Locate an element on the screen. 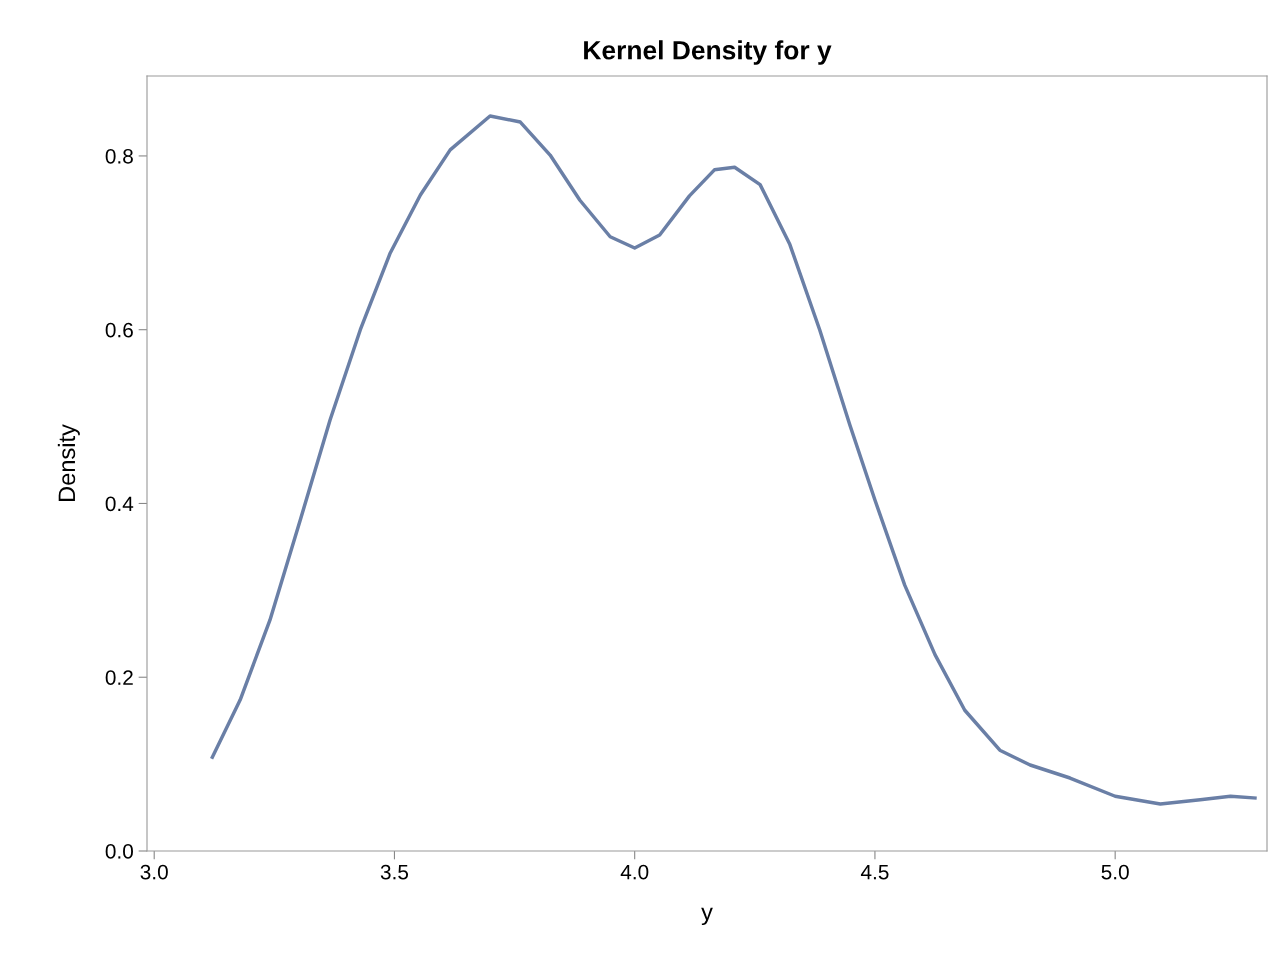 This screenshot has height=962, width=1284. x-tick-label: 4.5 is located at coordinates (874, 872).